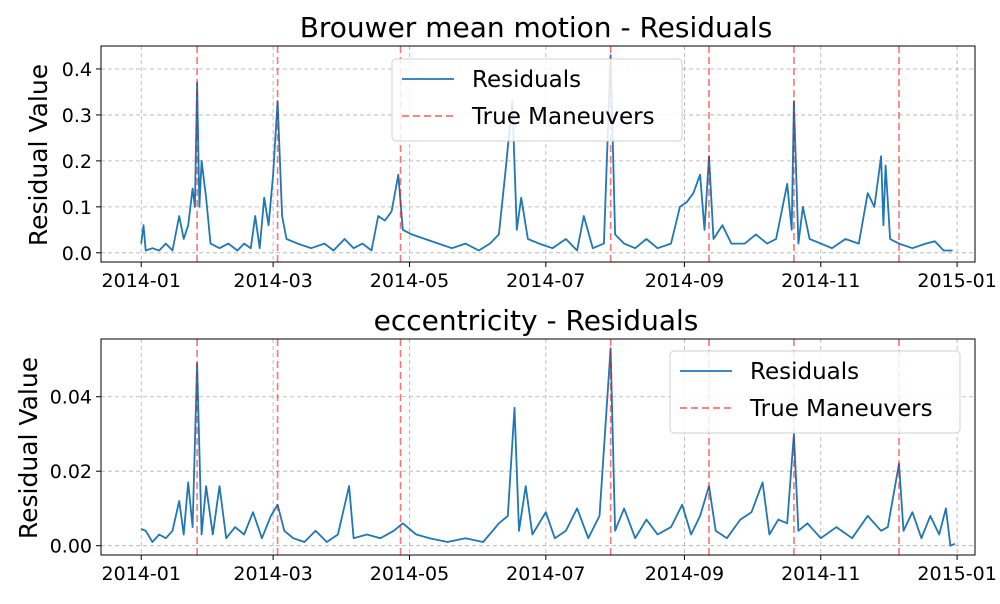  I want to click on chart-title: eccentricity - Residuals, so click(536, 320).